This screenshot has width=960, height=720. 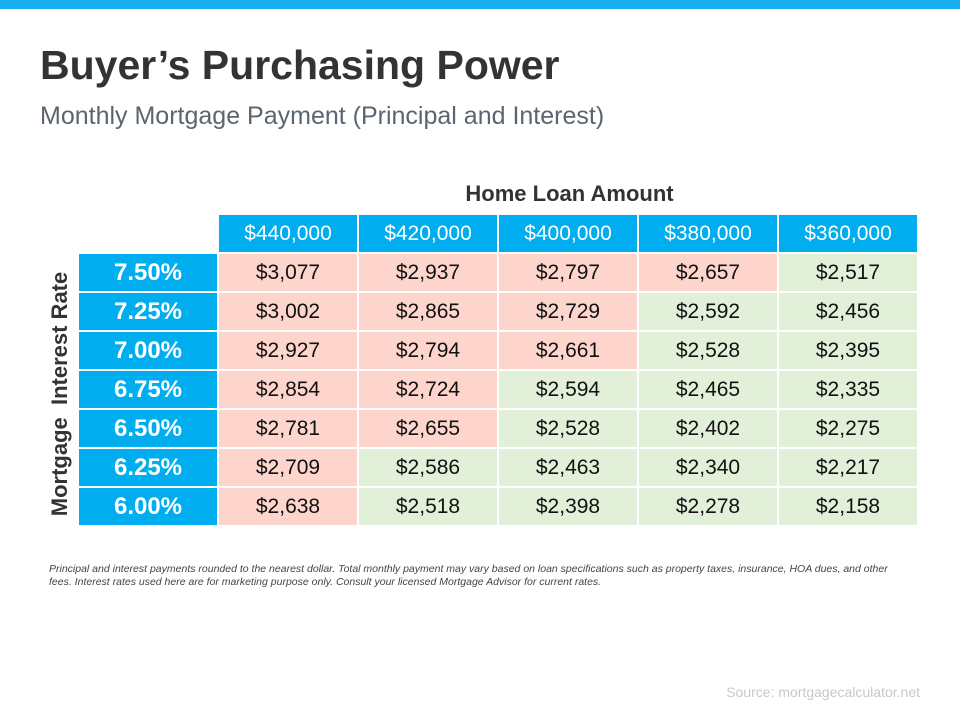 What do you see at coordinates (708, 428) in the screenshot?
I see `payment-cell: $2,402` at bounding box center [708, 428].